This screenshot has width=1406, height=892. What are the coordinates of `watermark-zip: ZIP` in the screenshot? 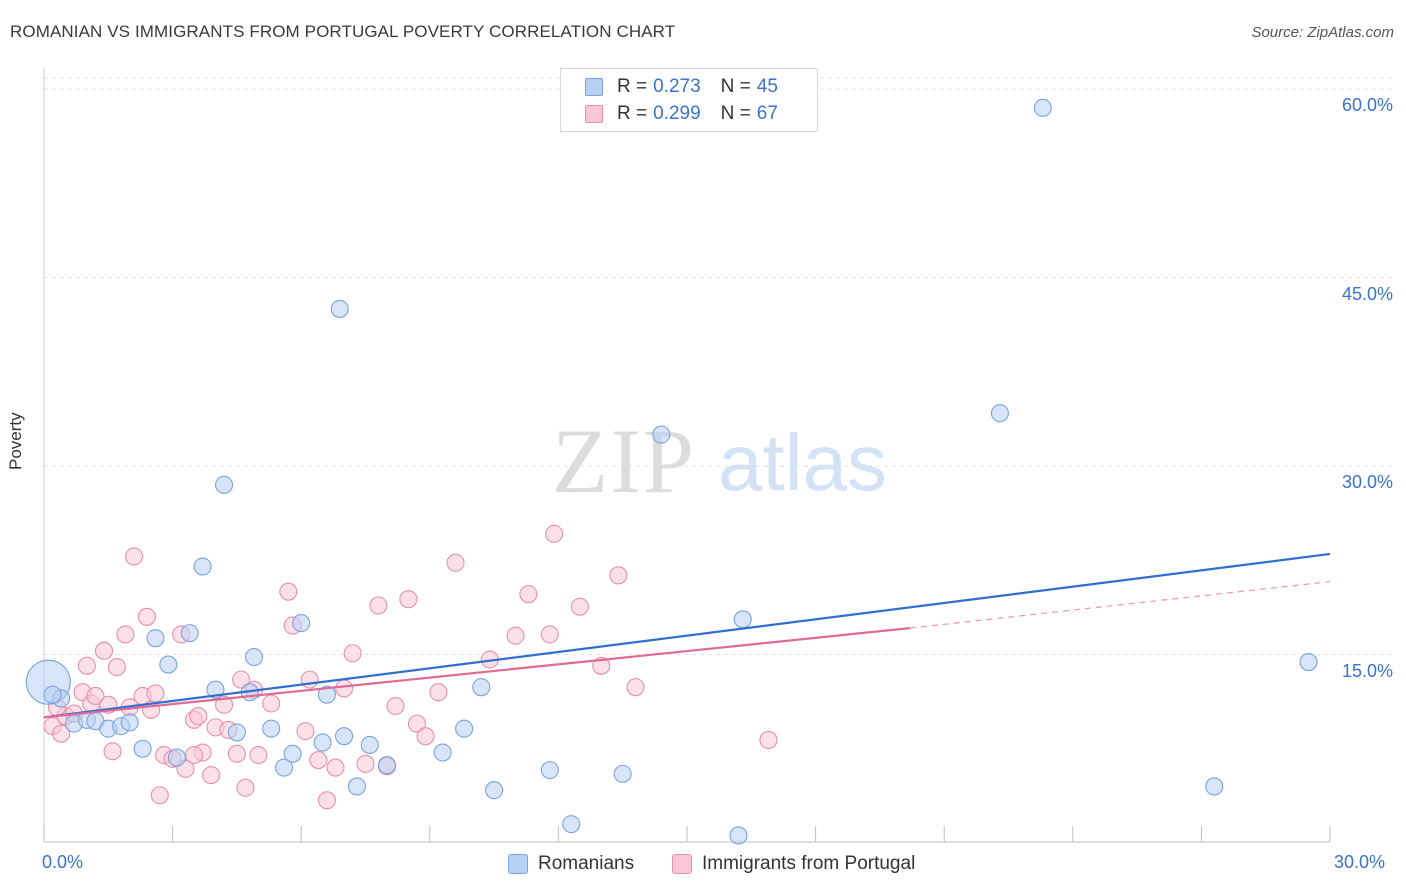 It's located at (624, 461).